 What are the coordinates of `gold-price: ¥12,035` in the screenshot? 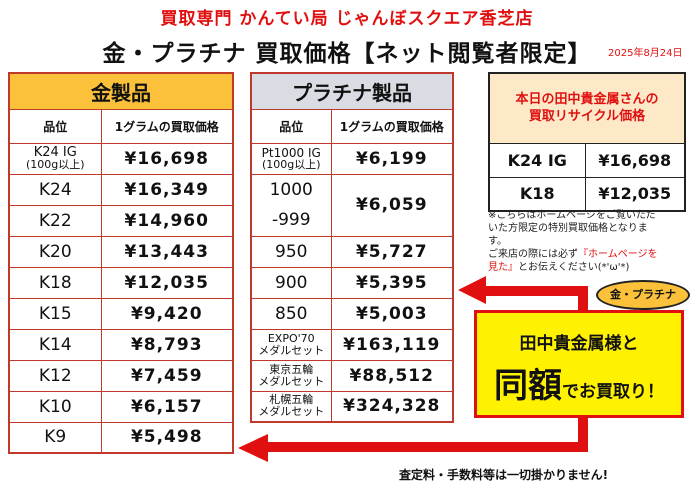 It's located at (167, 282).